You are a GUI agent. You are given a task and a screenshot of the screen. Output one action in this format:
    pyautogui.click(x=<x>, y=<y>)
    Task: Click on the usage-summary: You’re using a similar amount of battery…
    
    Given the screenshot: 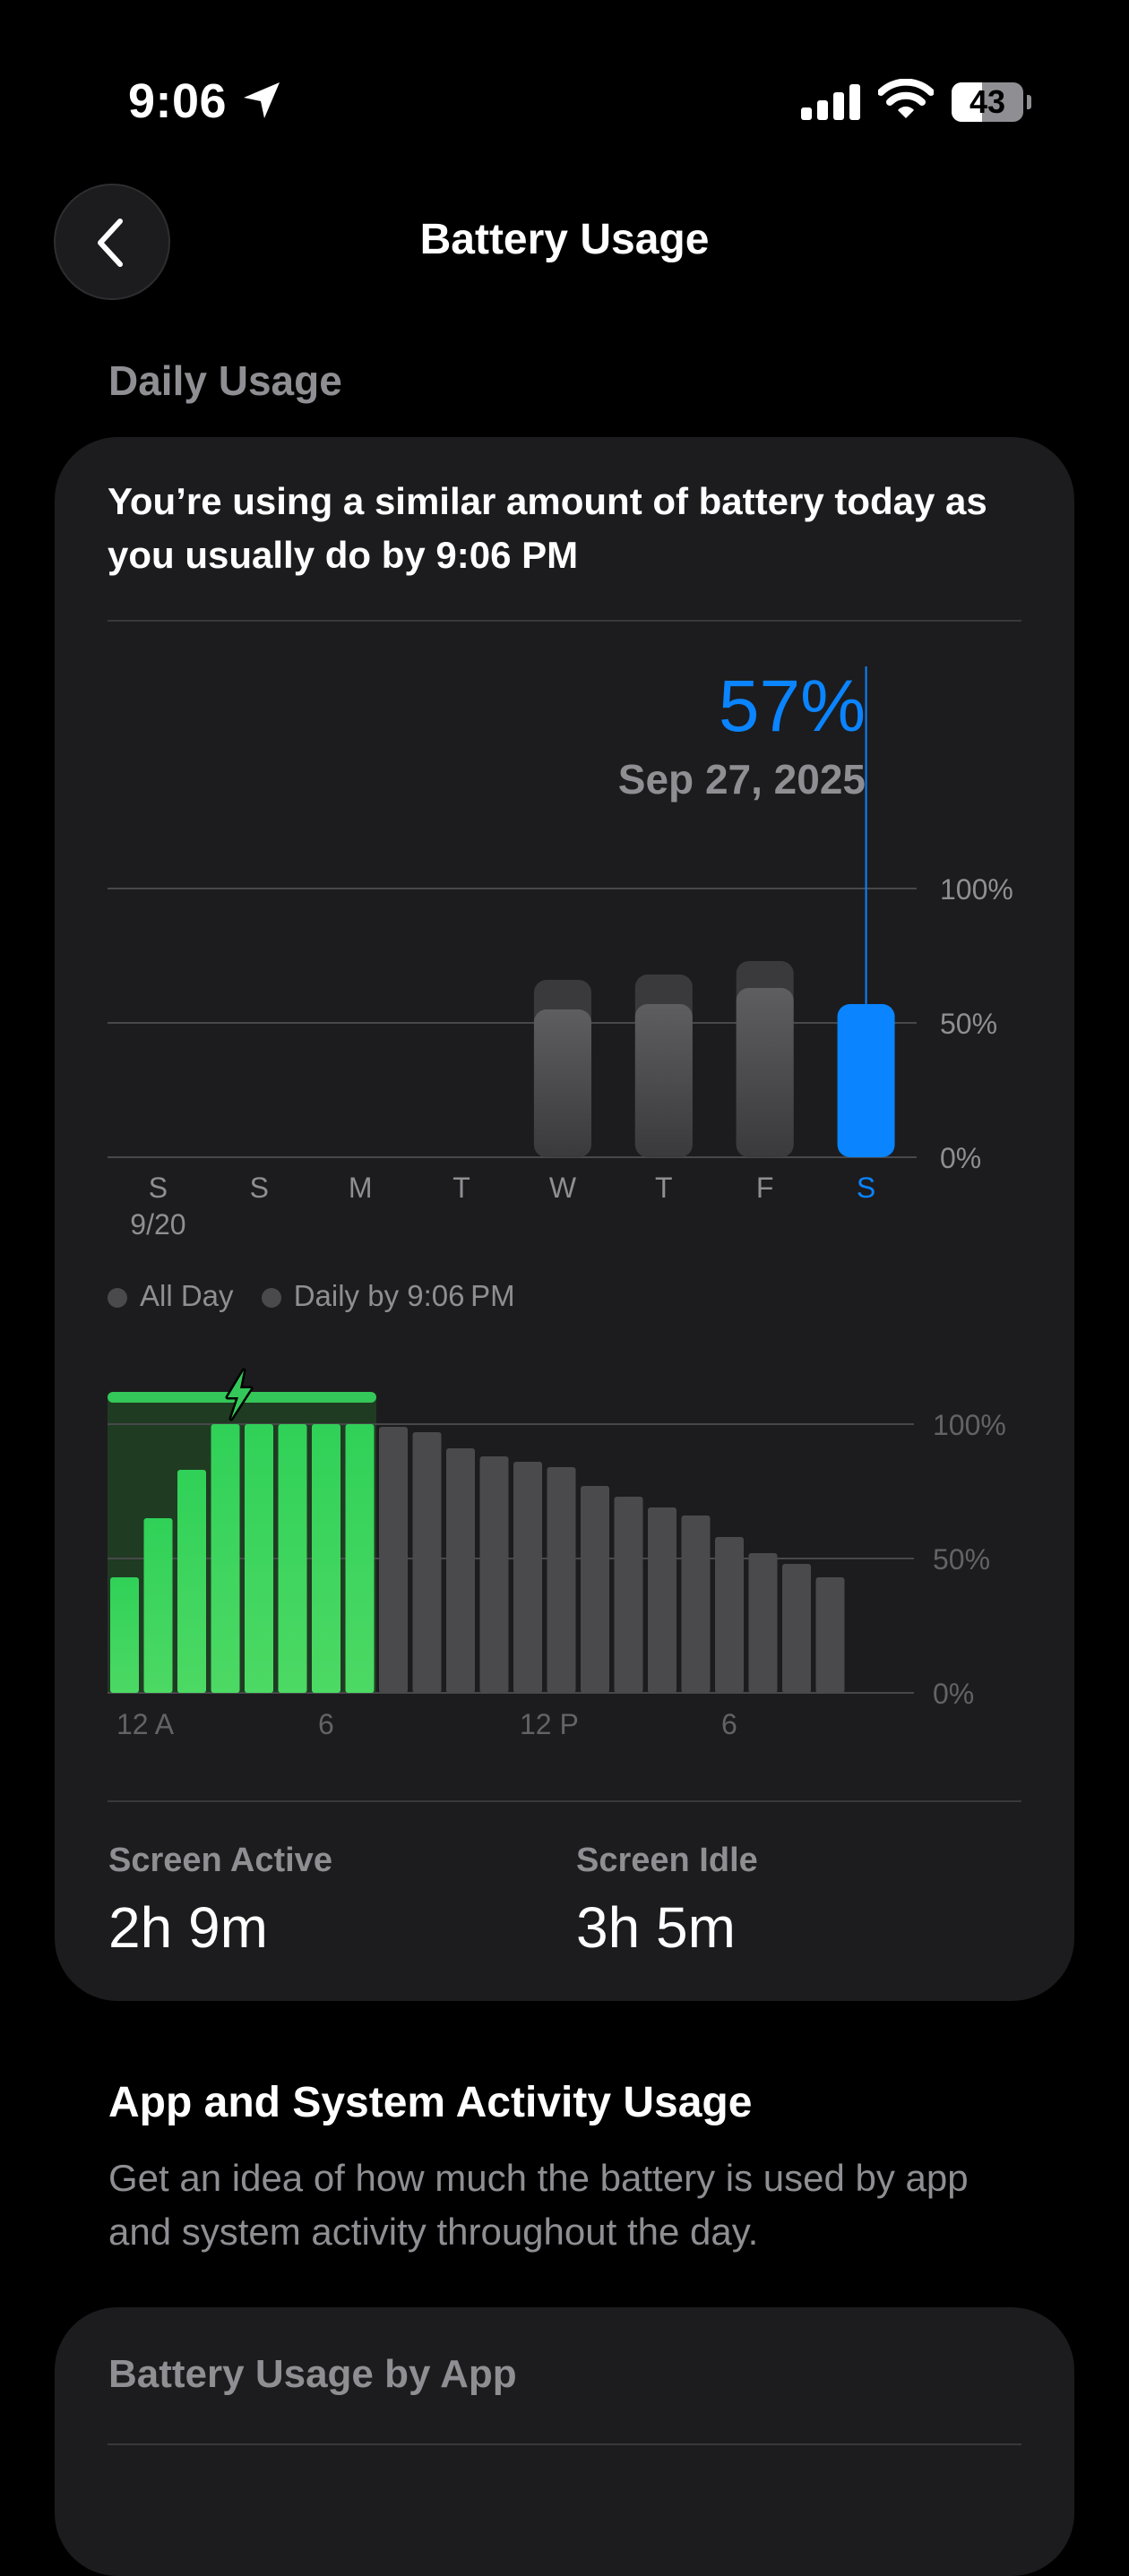 What is the action you would take?
    pyautogui.click(x=547, y=528)
    